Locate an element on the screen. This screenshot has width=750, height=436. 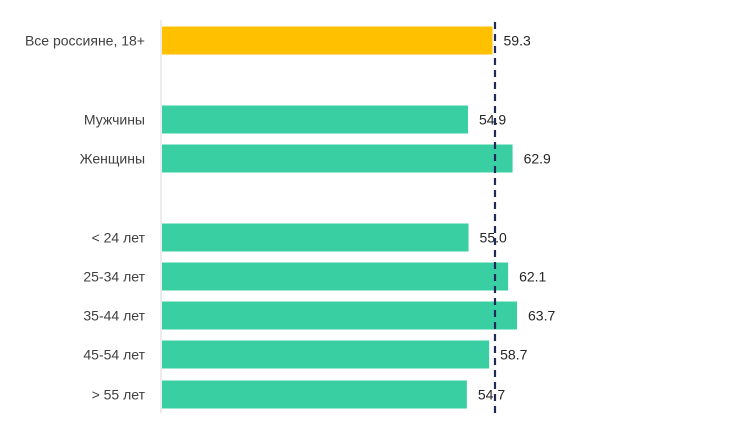
category-label-5: 35-44 лет is located at coordinates (114, 316).